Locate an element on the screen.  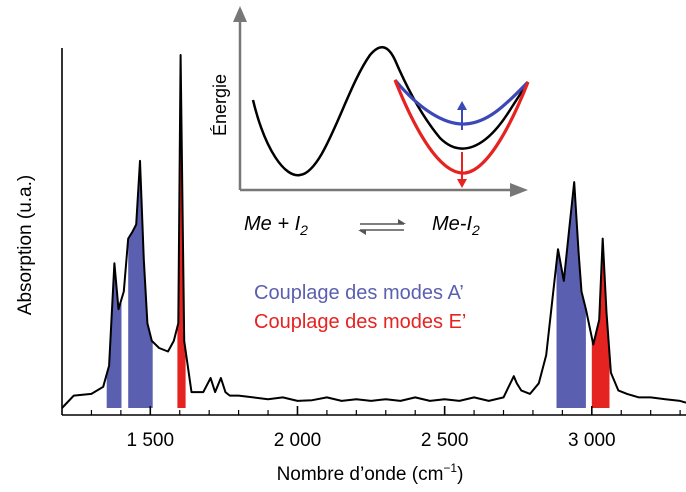
inset-left-species-text: Me + I is located at coordinates (272, 224).